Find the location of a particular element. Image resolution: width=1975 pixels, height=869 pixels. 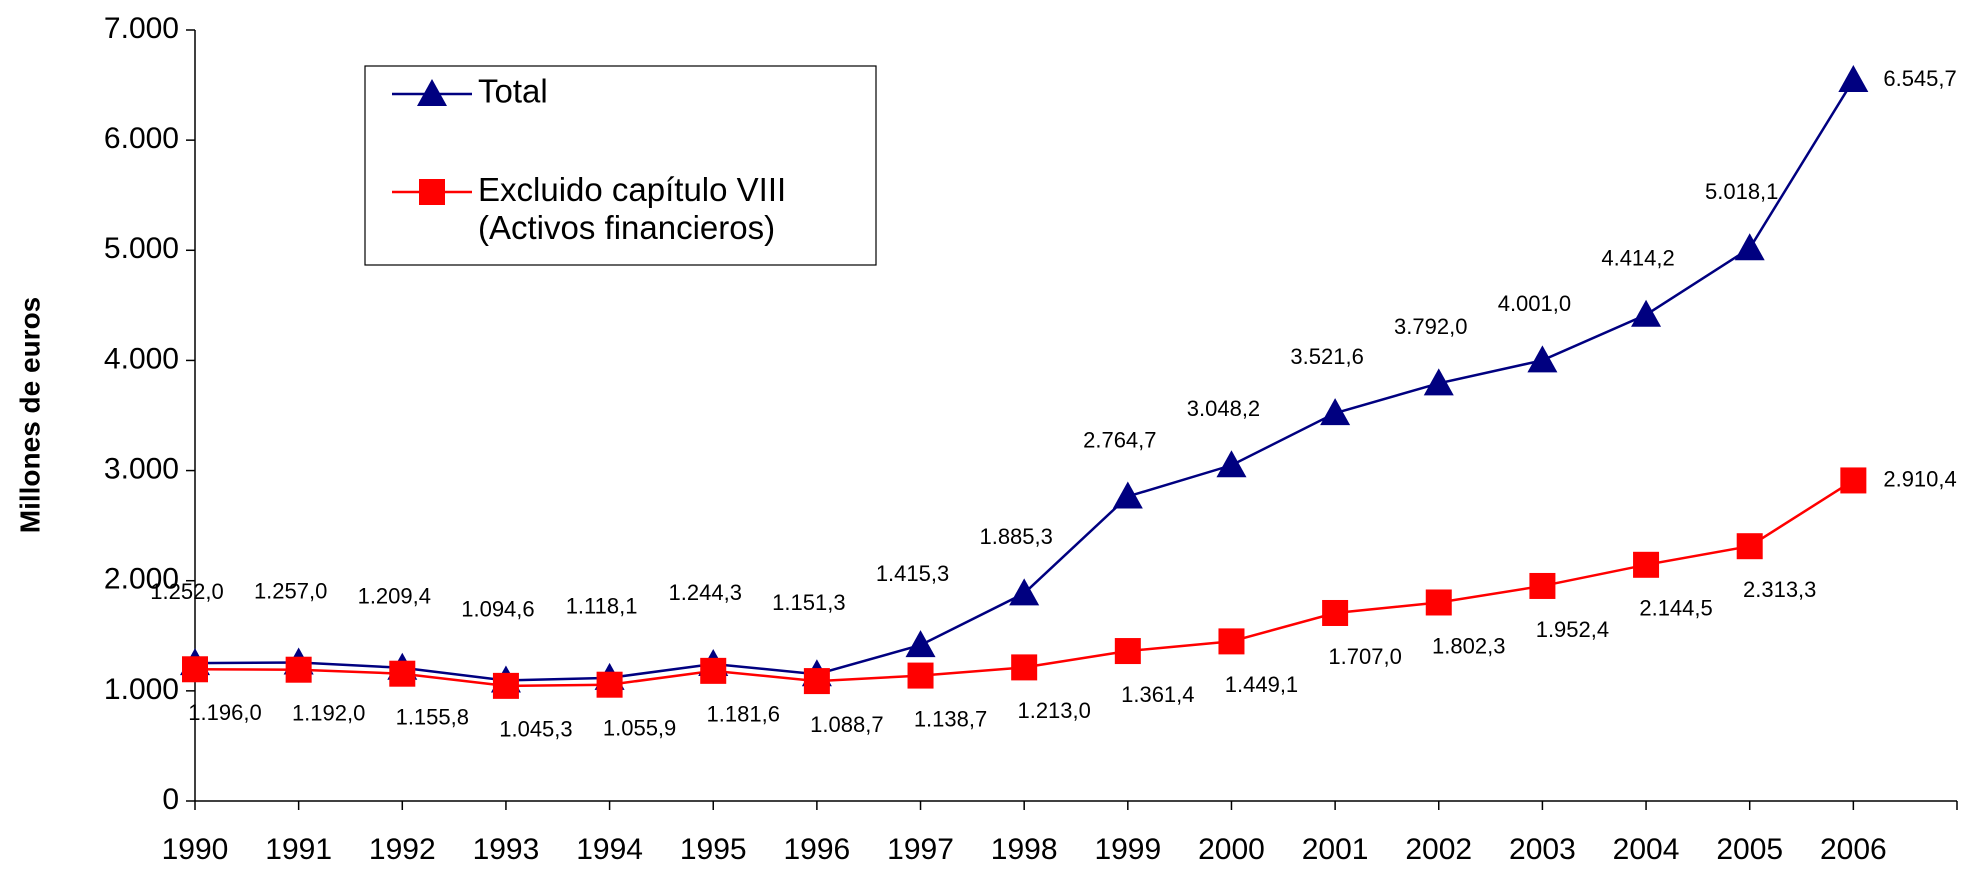

x-tick-label: 1993 is located at coordinates (506, 849).